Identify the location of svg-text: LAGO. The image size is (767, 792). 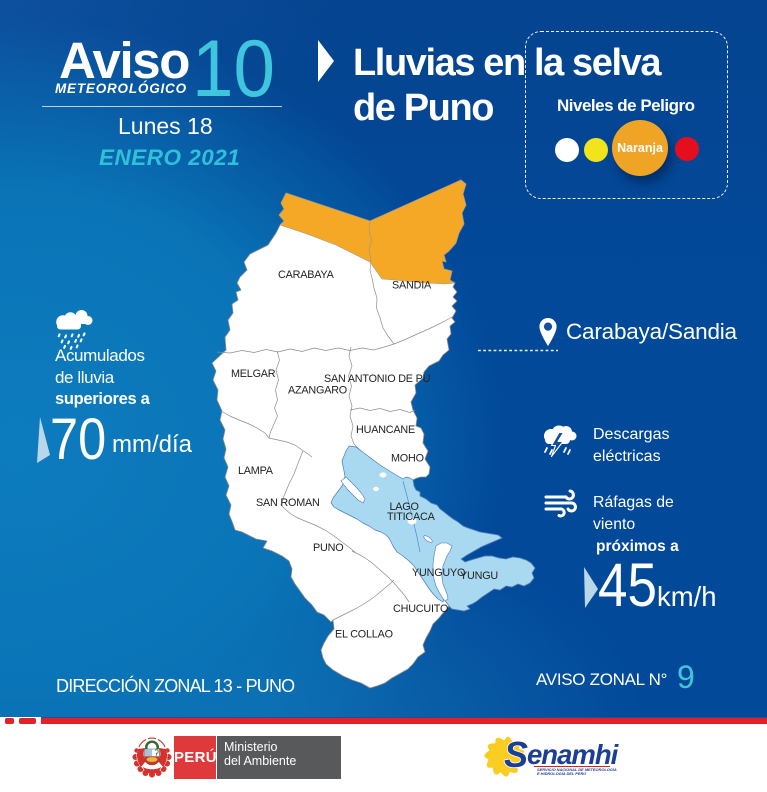
(404, 507).